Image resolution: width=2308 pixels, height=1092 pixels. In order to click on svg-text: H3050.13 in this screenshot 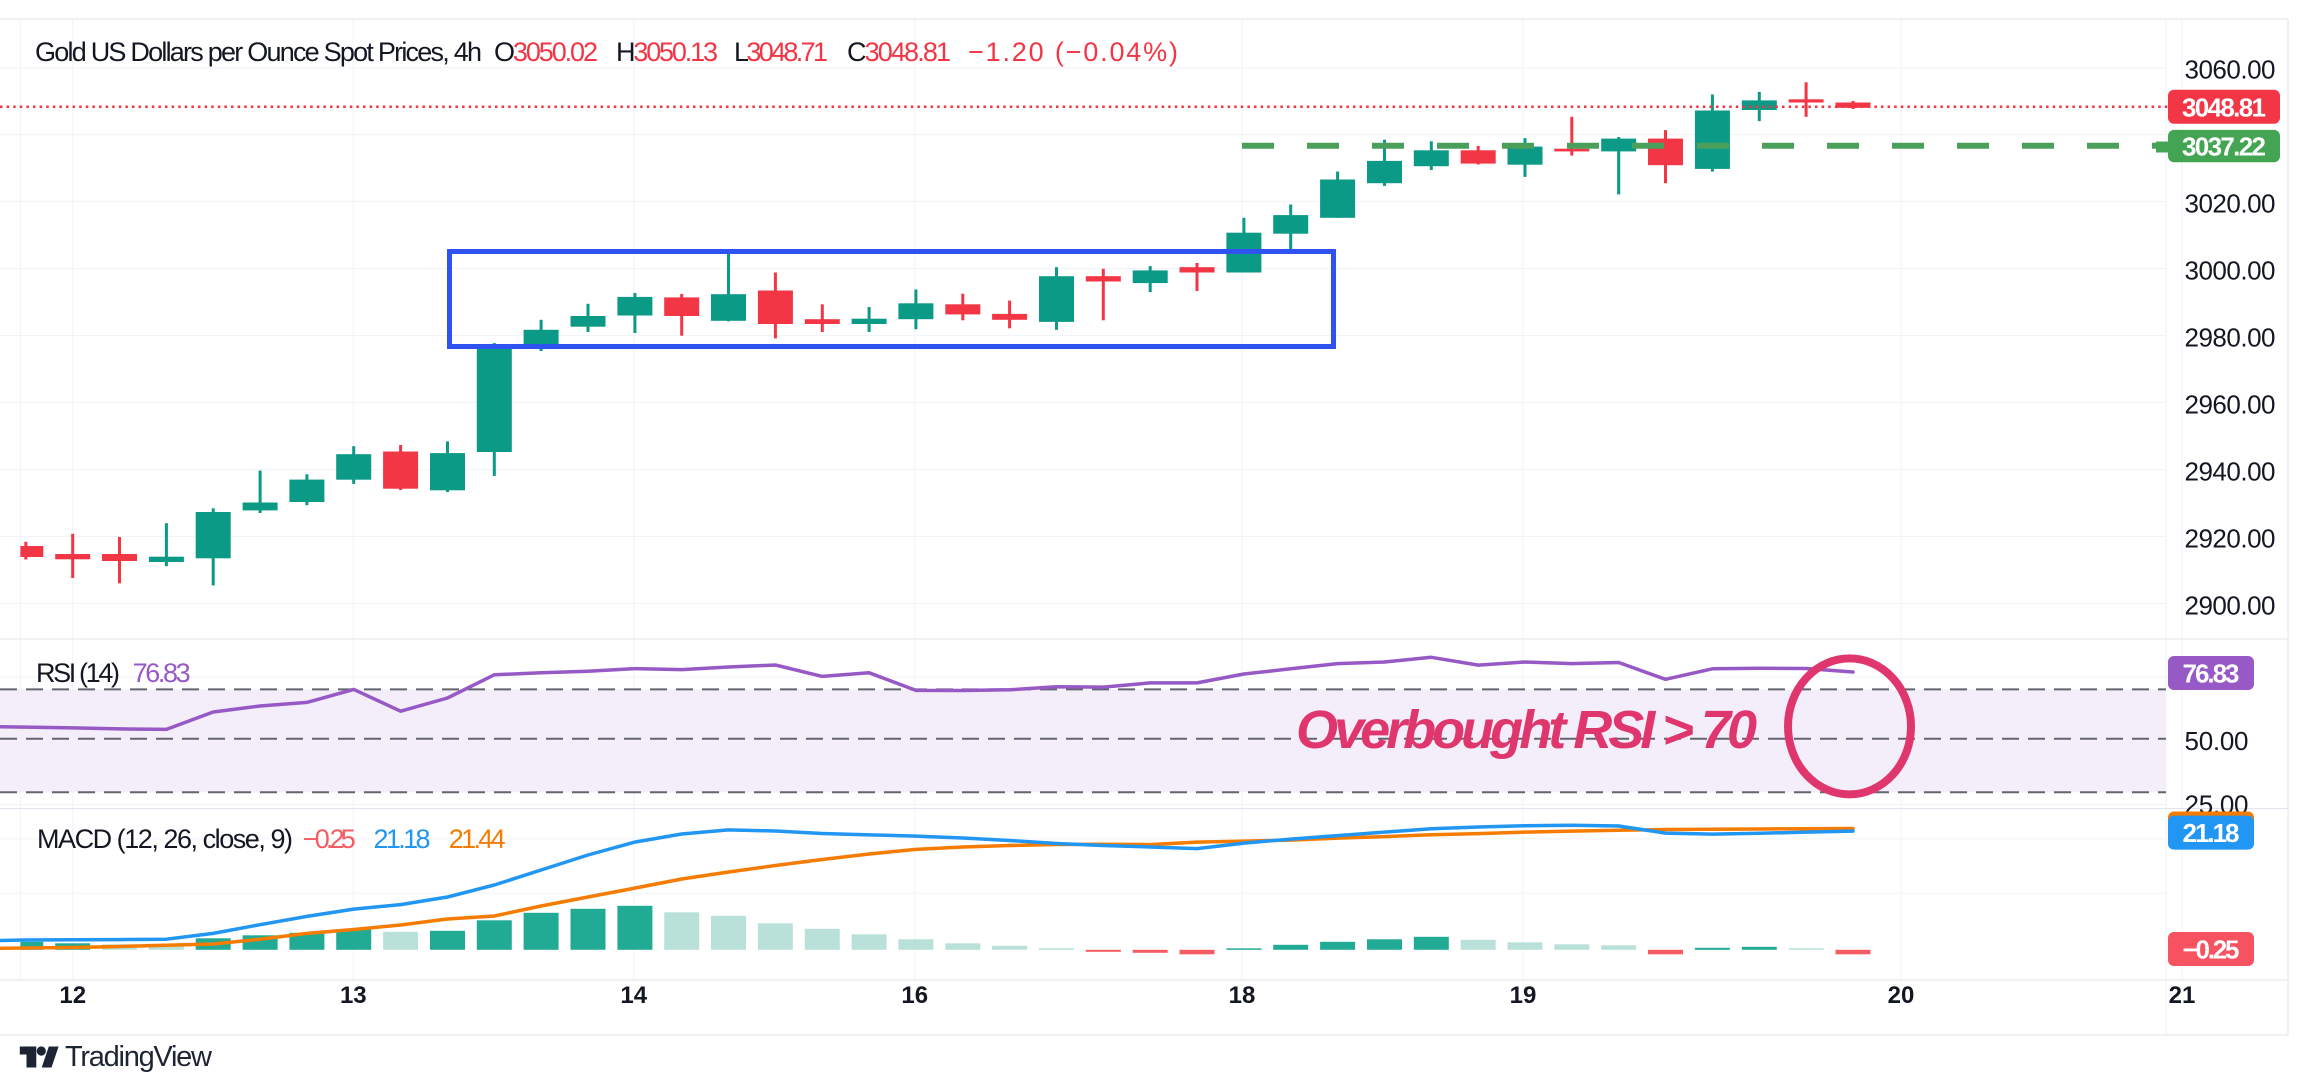, I will do `click(667, 52)`.